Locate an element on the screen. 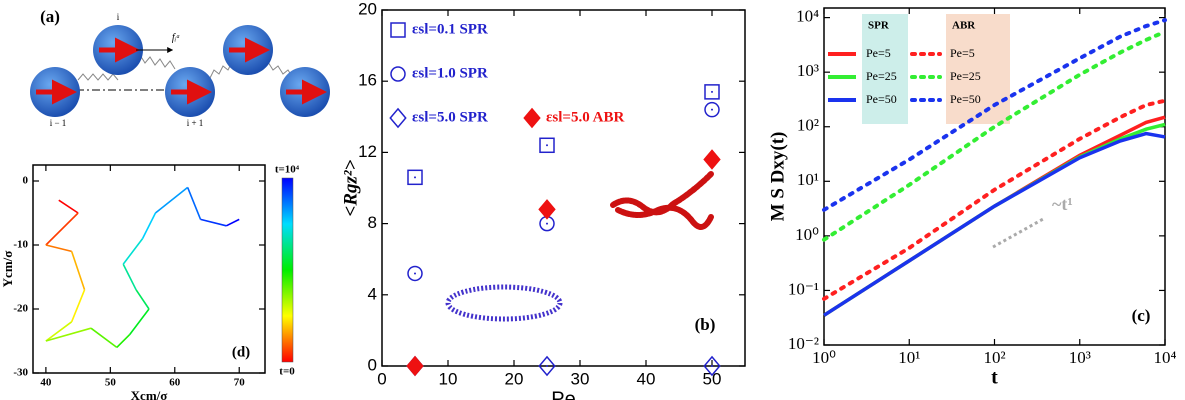 Image resolution: width=1185 pixels, height=400 pixels. legend-title: SPR is located at coordinates (879, 26).